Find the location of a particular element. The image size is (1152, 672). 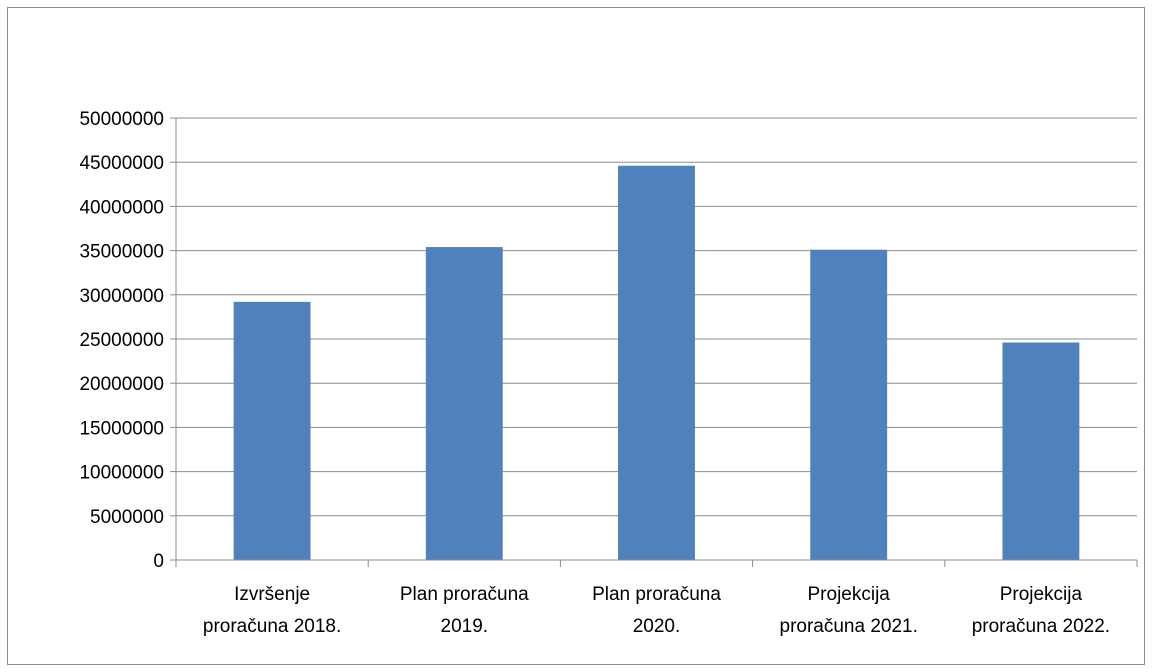

x-category-label: proračuna 2021. is located at coordinates (849, 626).